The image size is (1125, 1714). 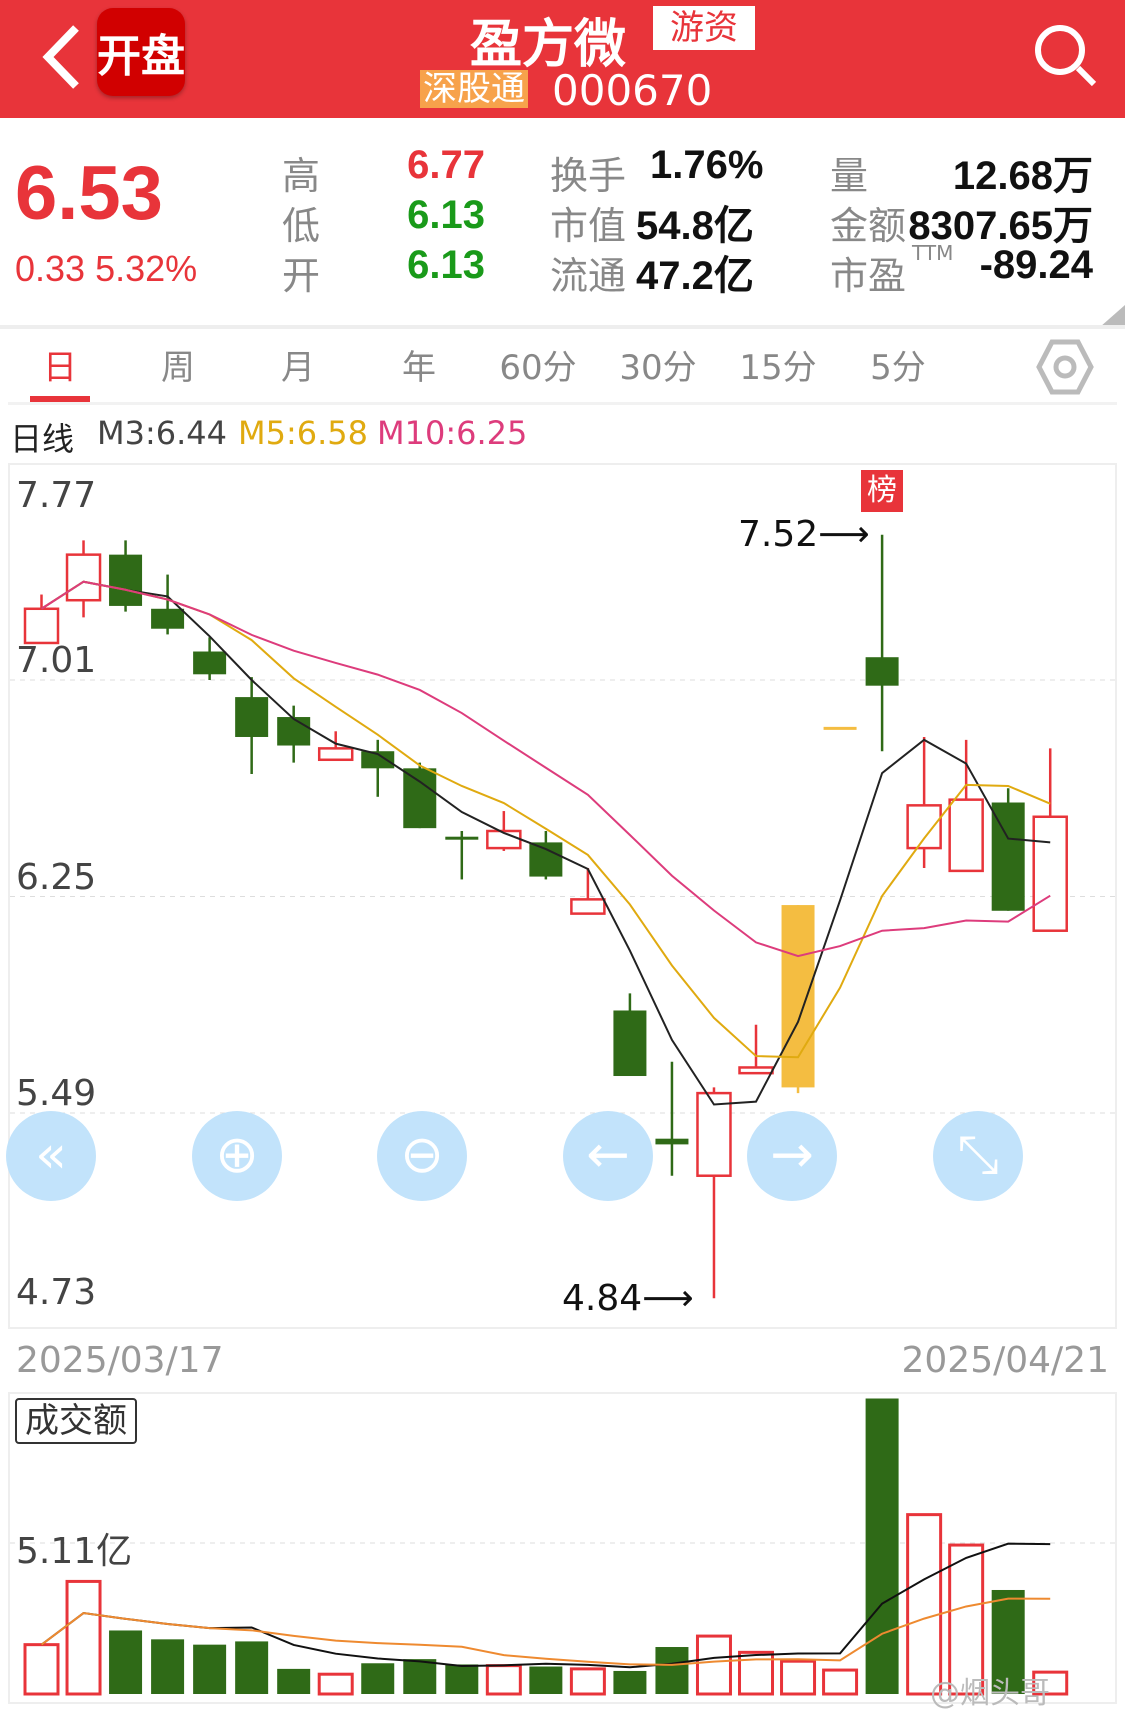 I want to click on stat-label: 市盈, so click(x=868, y=276).